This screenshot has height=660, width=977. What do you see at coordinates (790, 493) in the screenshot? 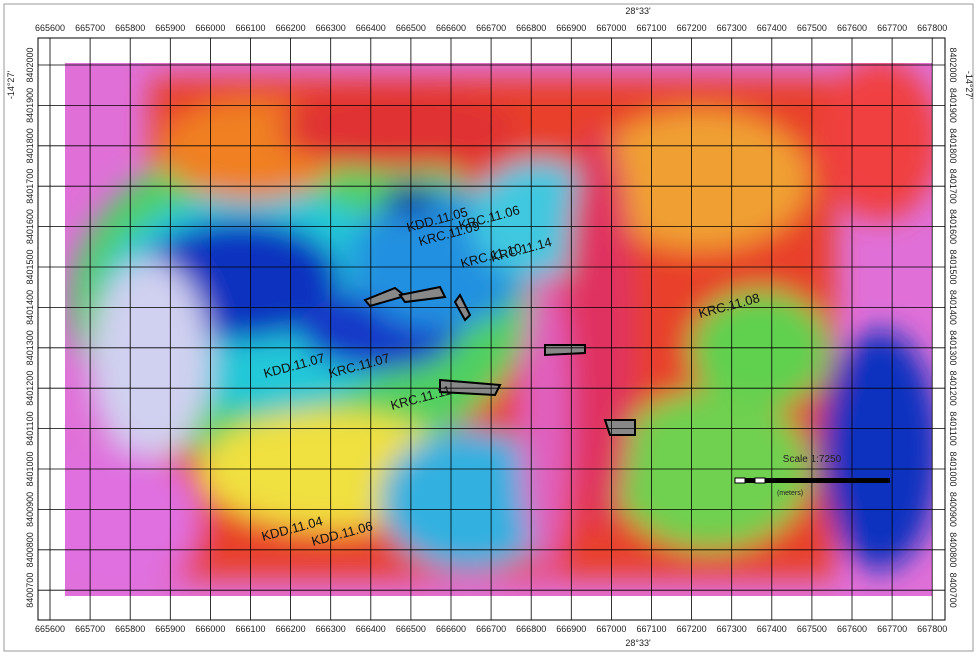
I see `scale-units: (meters)` at bounding box center [790, 493].